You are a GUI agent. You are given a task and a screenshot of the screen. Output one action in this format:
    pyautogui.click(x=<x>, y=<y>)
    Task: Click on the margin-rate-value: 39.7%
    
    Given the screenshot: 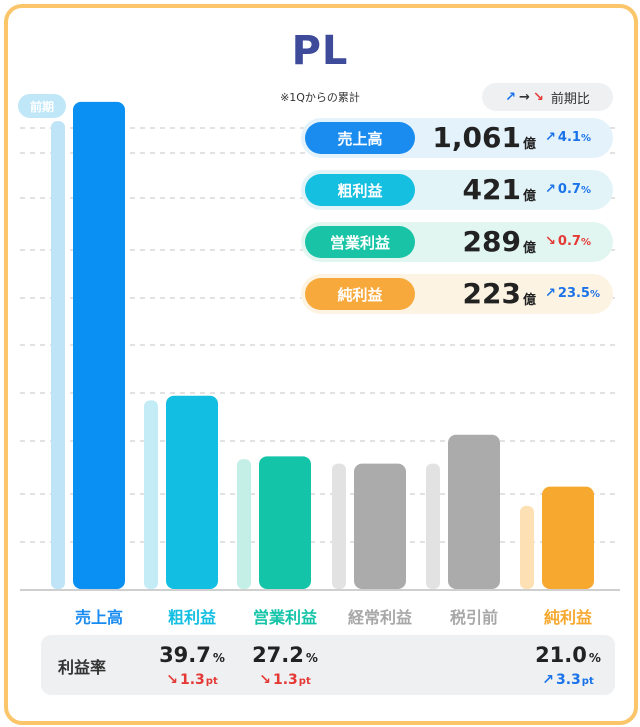 What is the action you would take?
    pyautogui.click(x=192, y=655)
    